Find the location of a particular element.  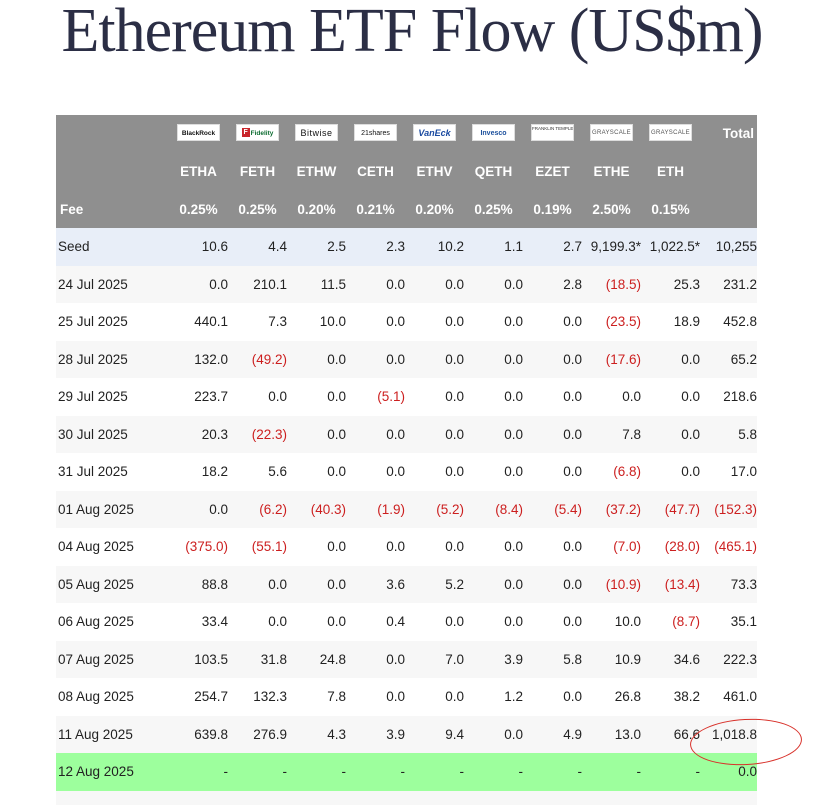

fidelity-logo: F Fidelity is located at coordinates (257, 132).